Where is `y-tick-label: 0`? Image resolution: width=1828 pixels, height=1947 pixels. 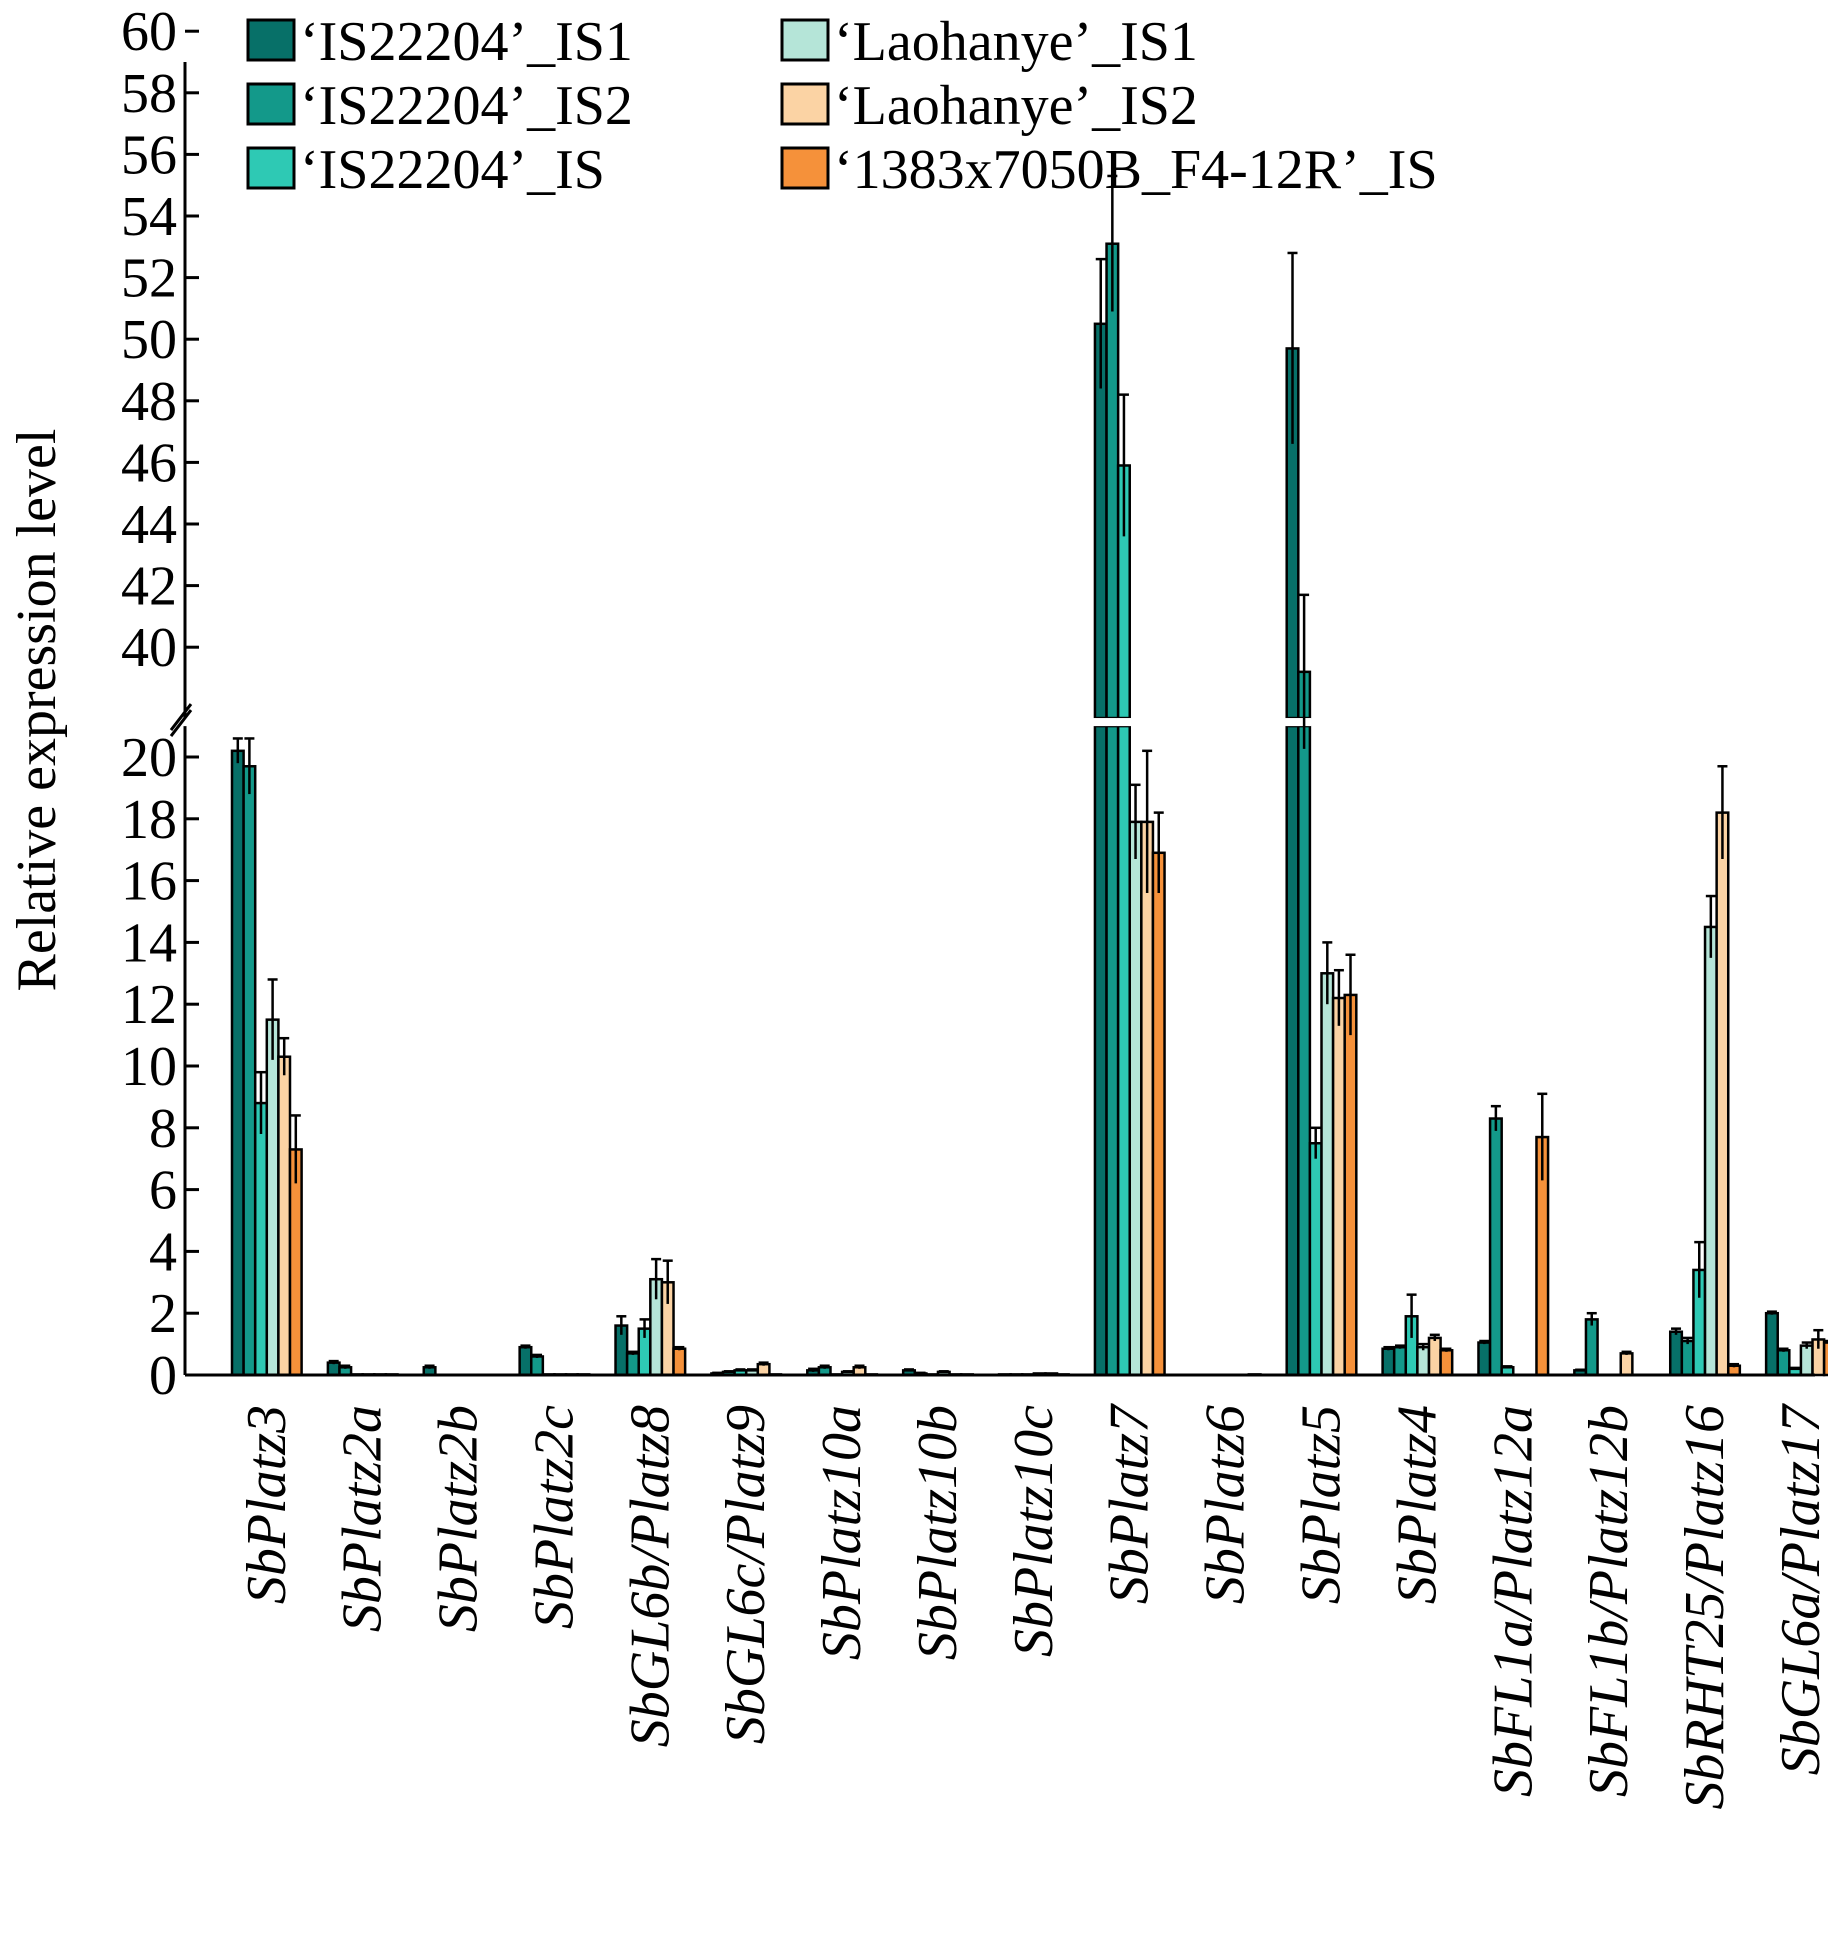 y-tick-label: 0 is located at coordinates (163, 1376).